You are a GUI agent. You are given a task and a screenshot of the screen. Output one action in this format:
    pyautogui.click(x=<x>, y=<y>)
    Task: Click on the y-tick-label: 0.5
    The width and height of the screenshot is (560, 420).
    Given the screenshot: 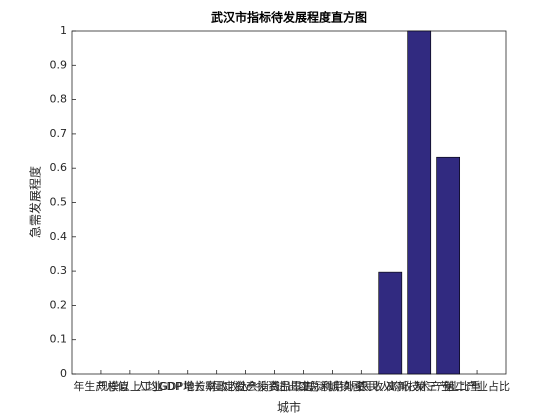 What is the action you would take?
    pyautogui.click(x=59, y=202)
    